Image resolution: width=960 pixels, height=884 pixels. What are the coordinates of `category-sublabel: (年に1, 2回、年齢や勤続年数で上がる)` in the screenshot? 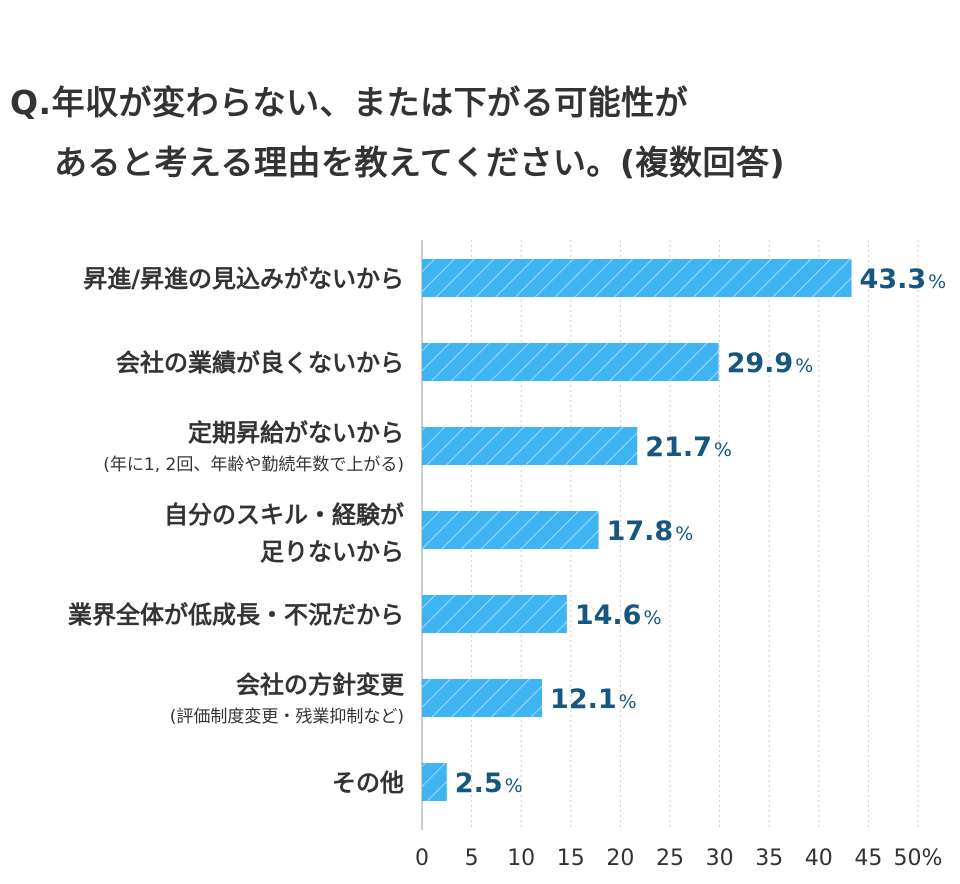 It's located at (253, 465).